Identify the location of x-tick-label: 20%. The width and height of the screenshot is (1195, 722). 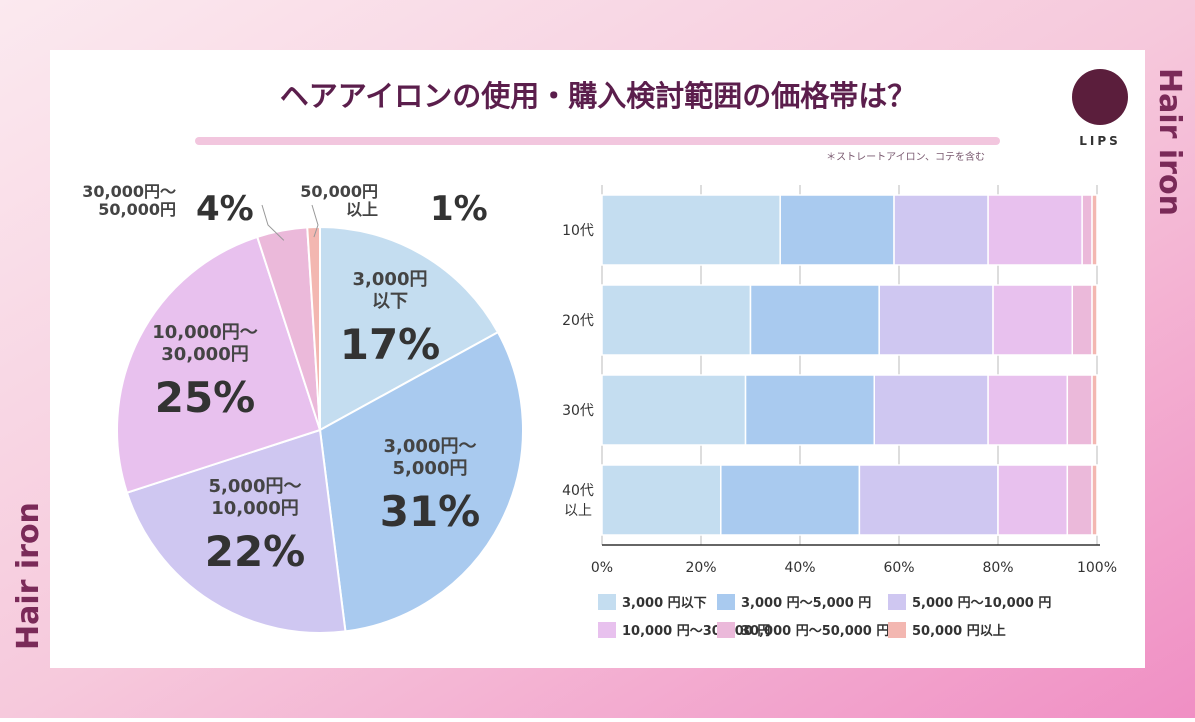
(700, 568).